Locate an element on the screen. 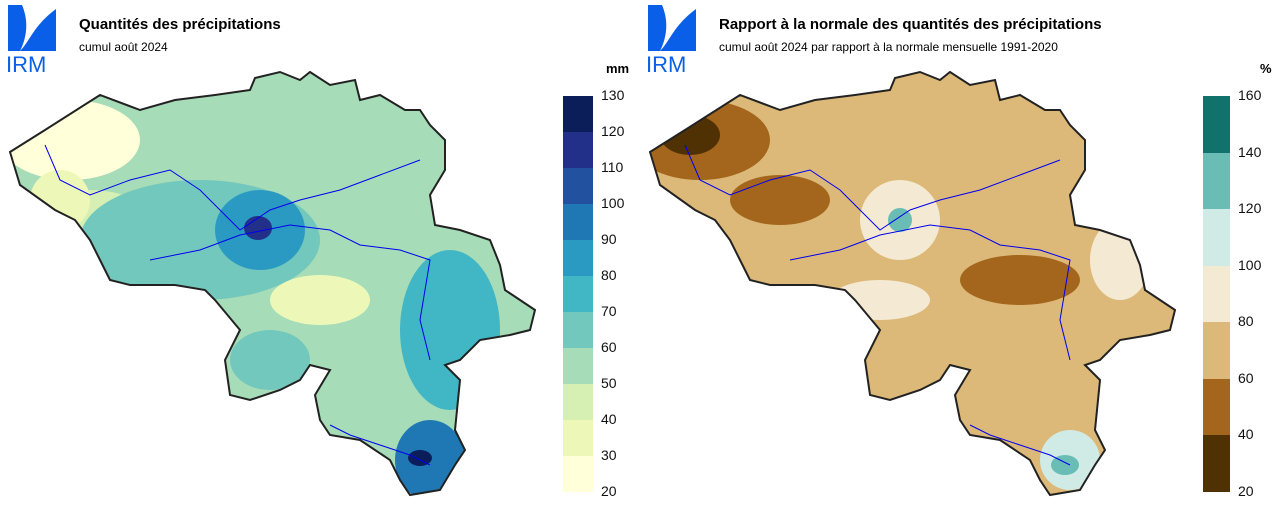 This screenshot has height=507, width=1280. map-title: Quantités des précipitations is located at coordinates (180, 24).